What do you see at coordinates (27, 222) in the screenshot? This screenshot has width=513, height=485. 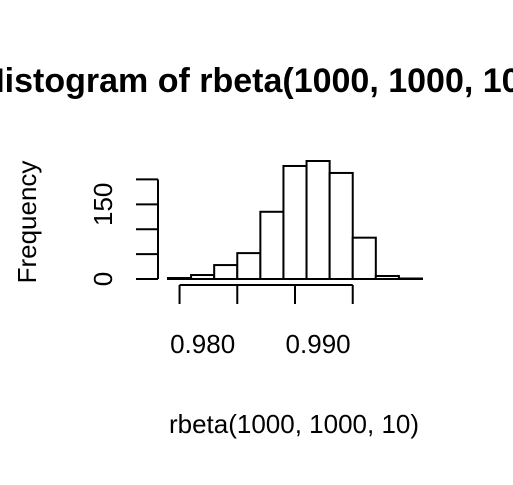 I see `y-axis-label: Frequency` at bounding box center [27, 222].